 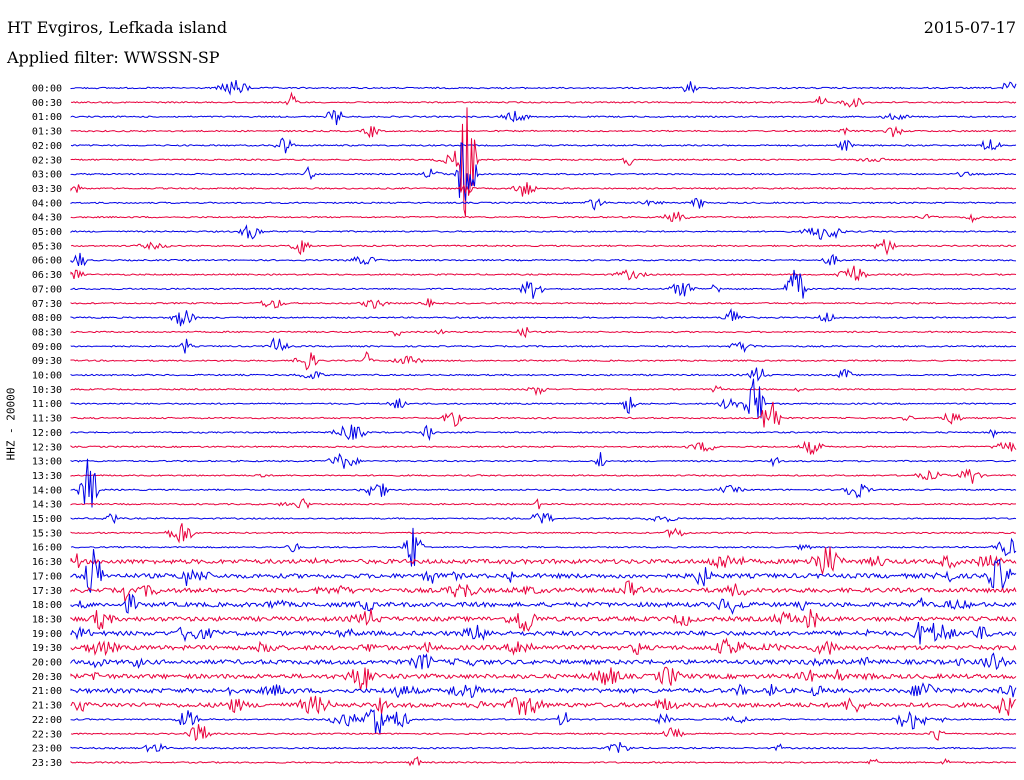 I want to click on time-tick-label: 01:00, so click(x=47, y=117).